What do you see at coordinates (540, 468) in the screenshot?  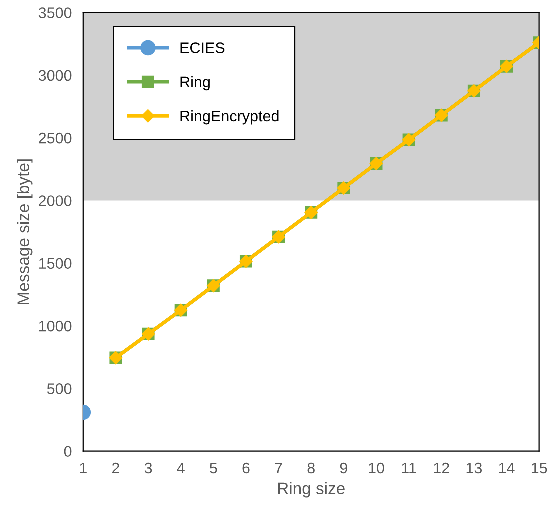 I see `x-tick-label: 15` at bounding box center [540, 468].